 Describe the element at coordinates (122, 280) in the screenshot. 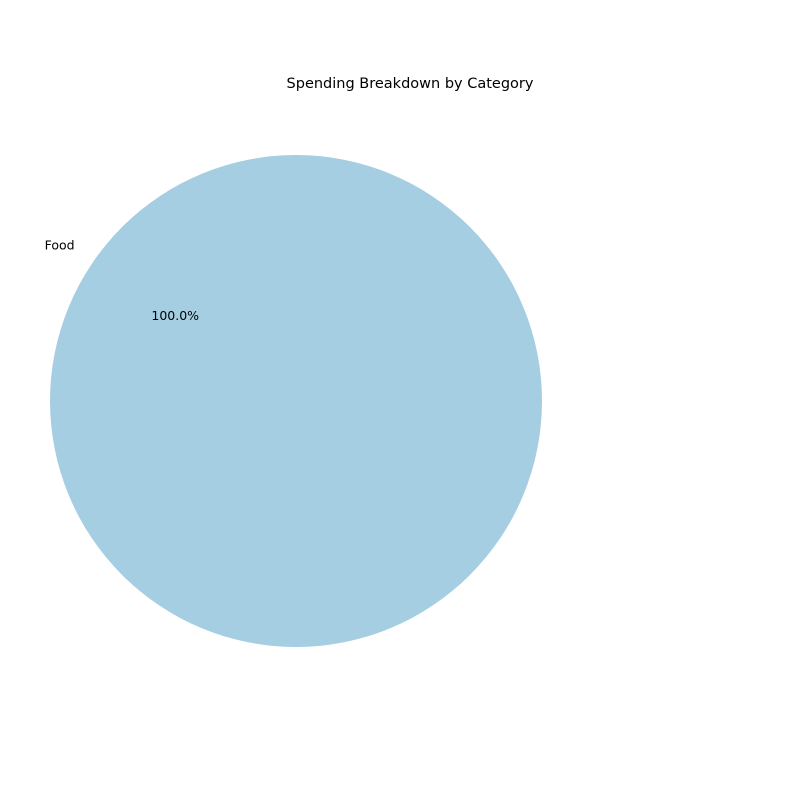

I see `pie-labels: Food 100.0%` at that location.